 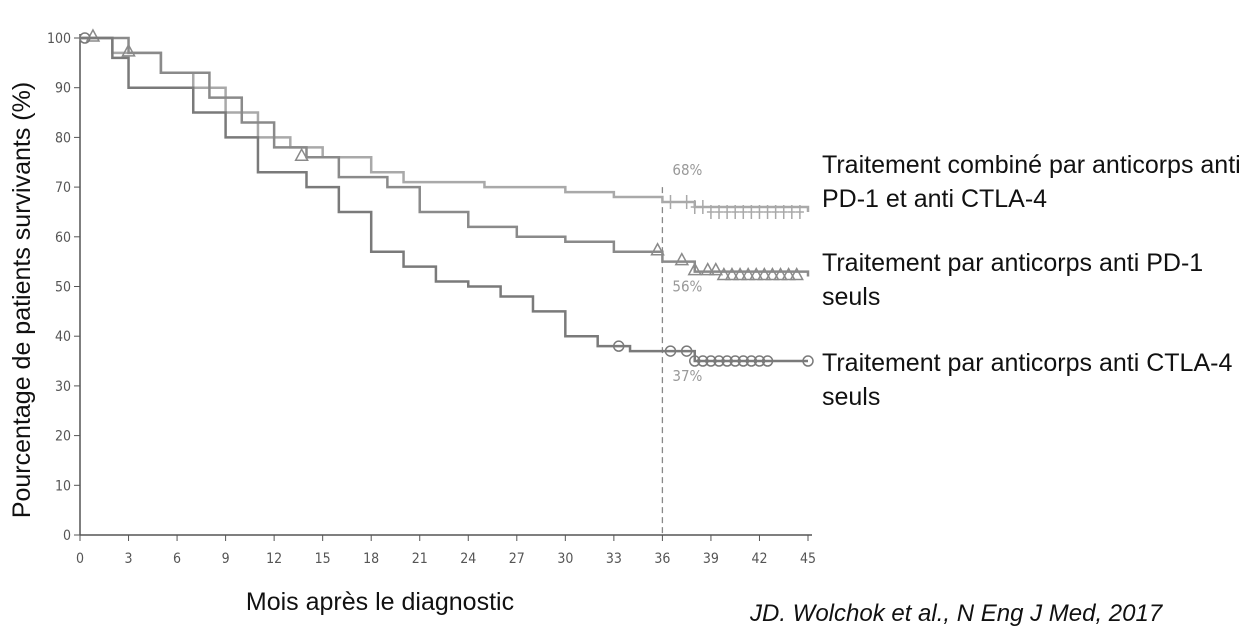 What do you see at coordinates (1013, 280) in the screenshot?
I see `legend-entry: Traitement par anticorps anti PD-1 seuls` at bounding box center [1013, 280].